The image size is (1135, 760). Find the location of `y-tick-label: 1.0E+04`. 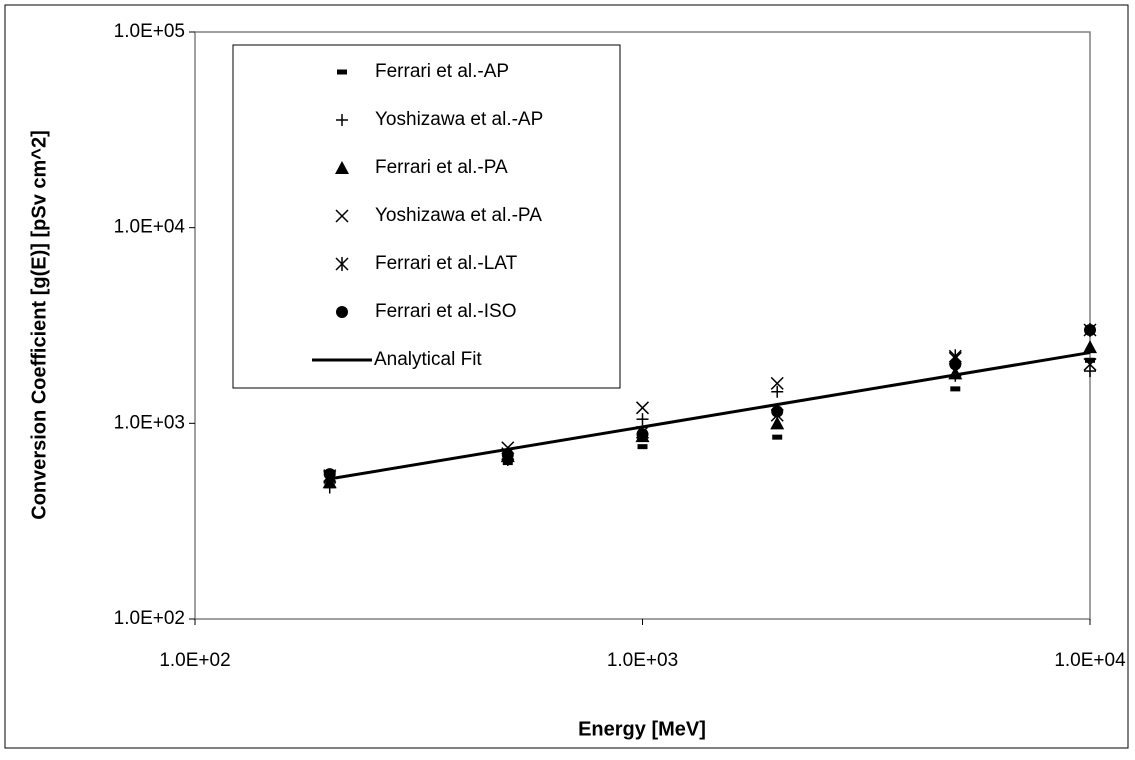

y-tick-label: 1.0E+04 is located at coordinates (150, 227).